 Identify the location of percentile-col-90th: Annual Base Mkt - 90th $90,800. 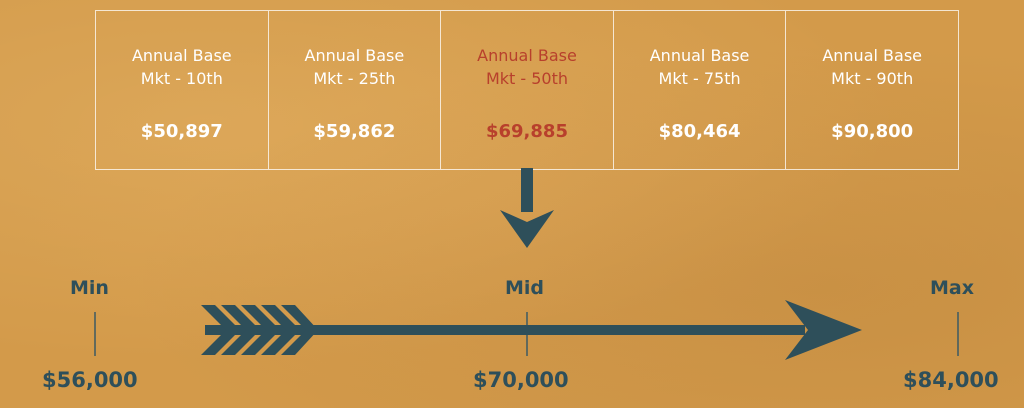
(872, 90).